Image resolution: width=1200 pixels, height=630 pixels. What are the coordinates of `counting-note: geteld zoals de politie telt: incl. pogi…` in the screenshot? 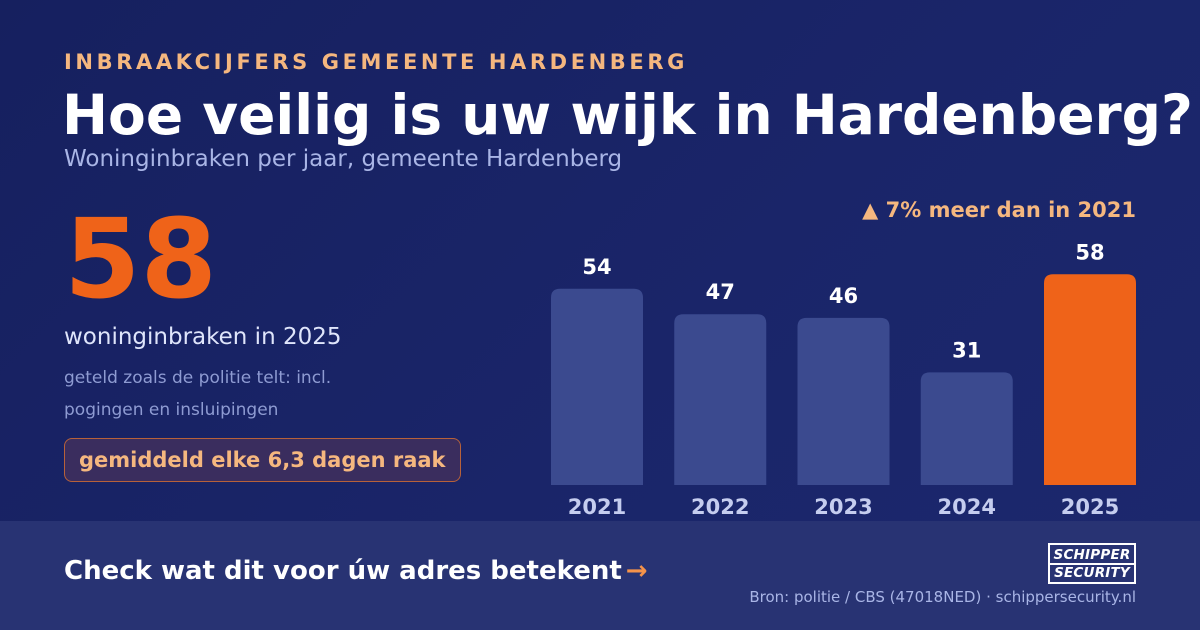 It's located at (198, 394).